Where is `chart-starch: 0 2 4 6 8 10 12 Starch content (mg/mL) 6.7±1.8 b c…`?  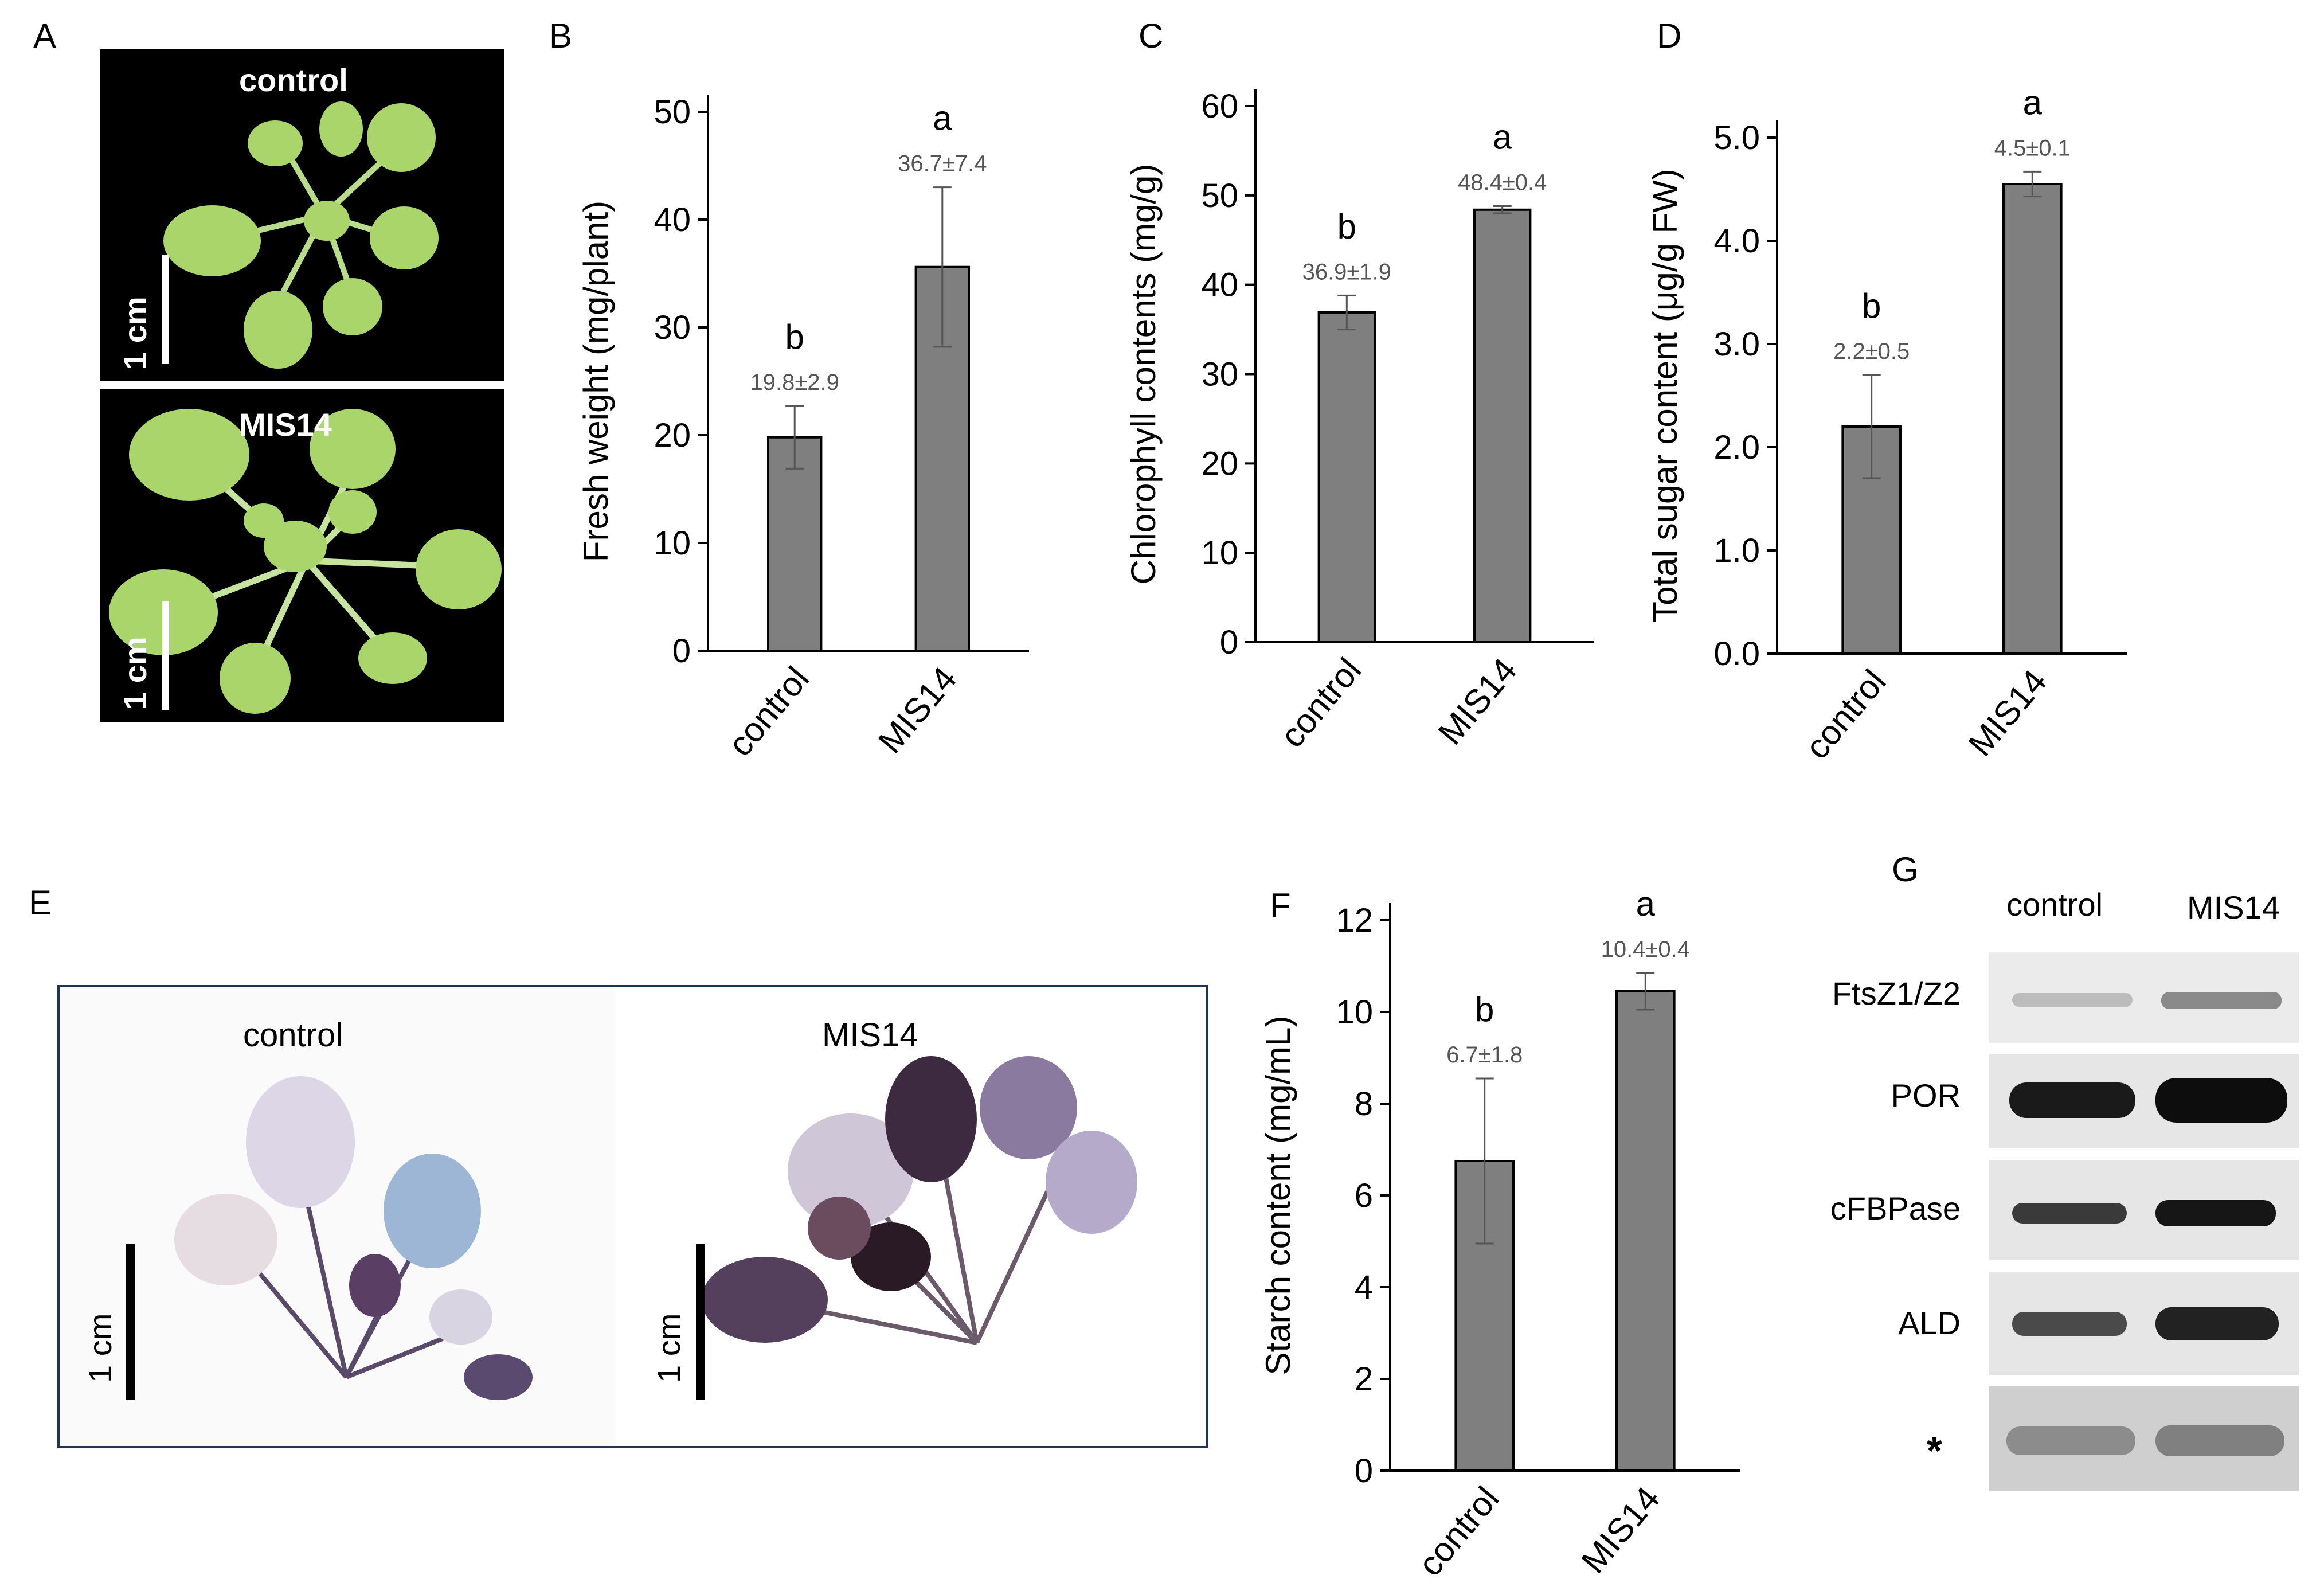
chart-starch: 0 2 4 6 8 10 12 Starch content (mg/mL) 6.7±1.8 b c… is located at coordinates (1499, 1232).